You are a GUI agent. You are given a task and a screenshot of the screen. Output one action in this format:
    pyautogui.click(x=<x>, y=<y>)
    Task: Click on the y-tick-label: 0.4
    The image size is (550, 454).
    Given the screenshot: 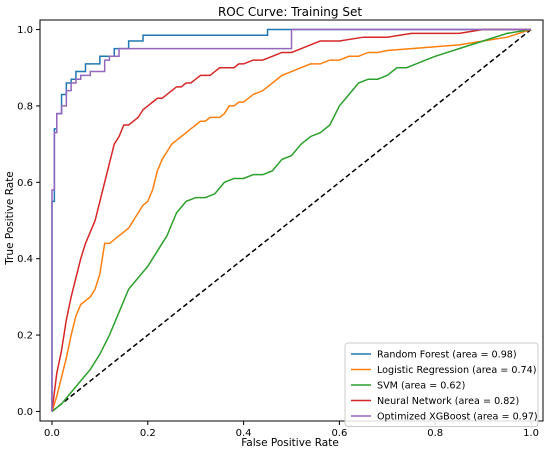 What is the action you would take?
    pyautogui.click(x=25, y=259)
    